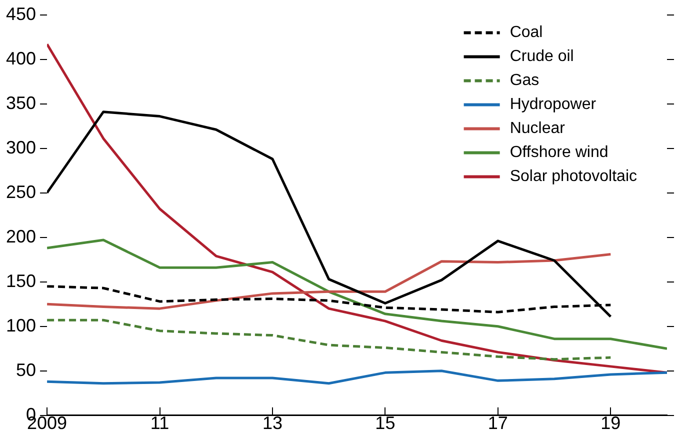 The image size is (678, 447). What do you see at coordinates (525, 81) in the screenshot?
I see `legend-label: Gas` at bounding box center [525, 81].